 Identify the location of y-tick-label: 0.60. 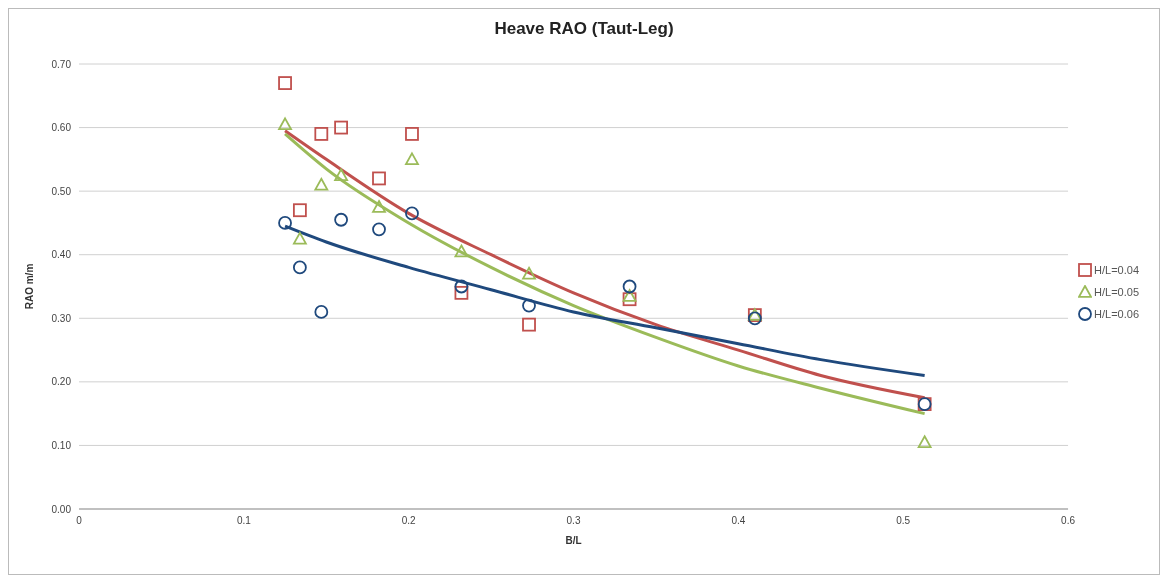
(61, 128).